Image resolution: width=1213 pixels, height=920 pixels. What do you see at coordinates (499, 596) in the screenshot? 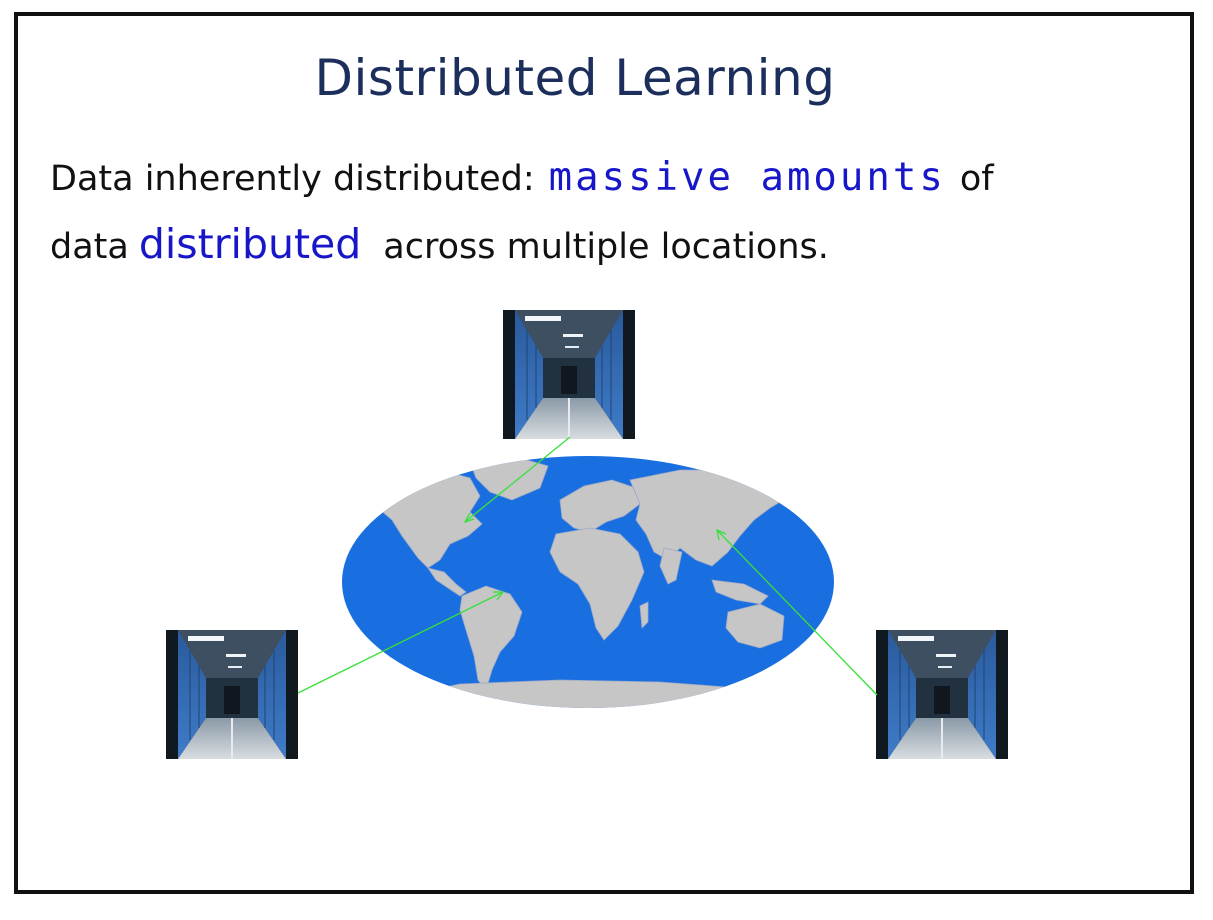
I see `arrow-head-south-america` at bounding box center [499, 596].